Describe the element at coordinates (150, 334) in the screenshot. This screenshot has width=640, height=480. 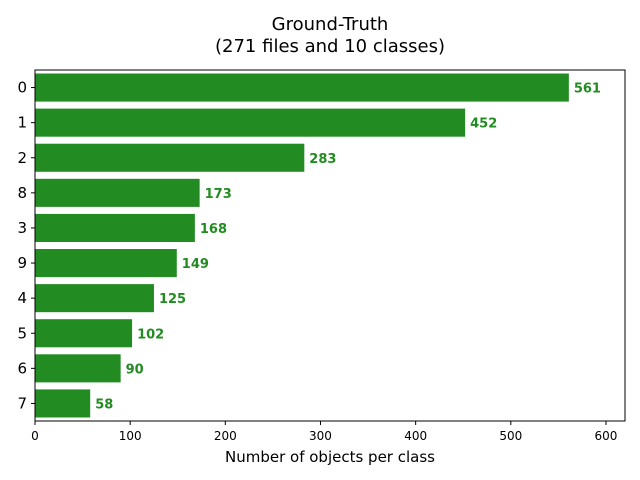
I see `data-label-5: 102` at that location.